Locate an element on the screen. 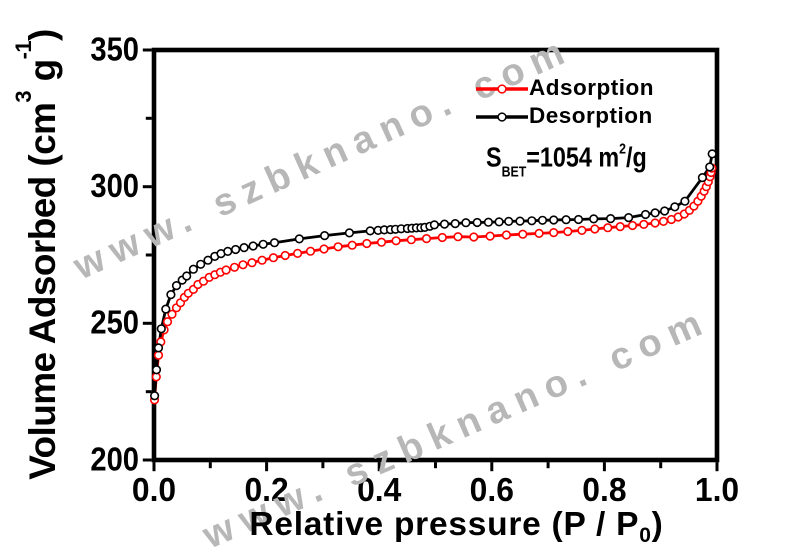  svg-text: 0.4 is located at coordinates (379, 489).